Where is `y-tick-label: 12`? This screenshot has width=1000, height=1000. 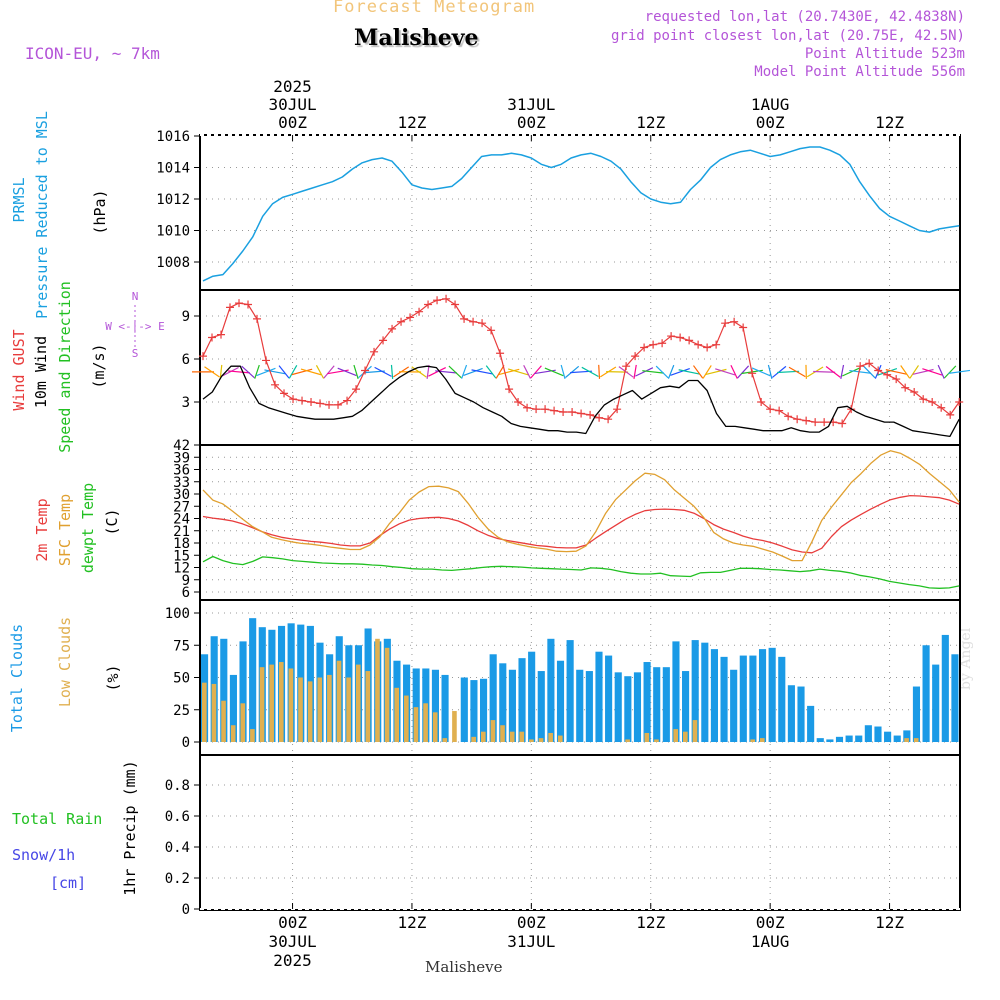
y-tick-label: 12 is located at coordinates (181, 569).